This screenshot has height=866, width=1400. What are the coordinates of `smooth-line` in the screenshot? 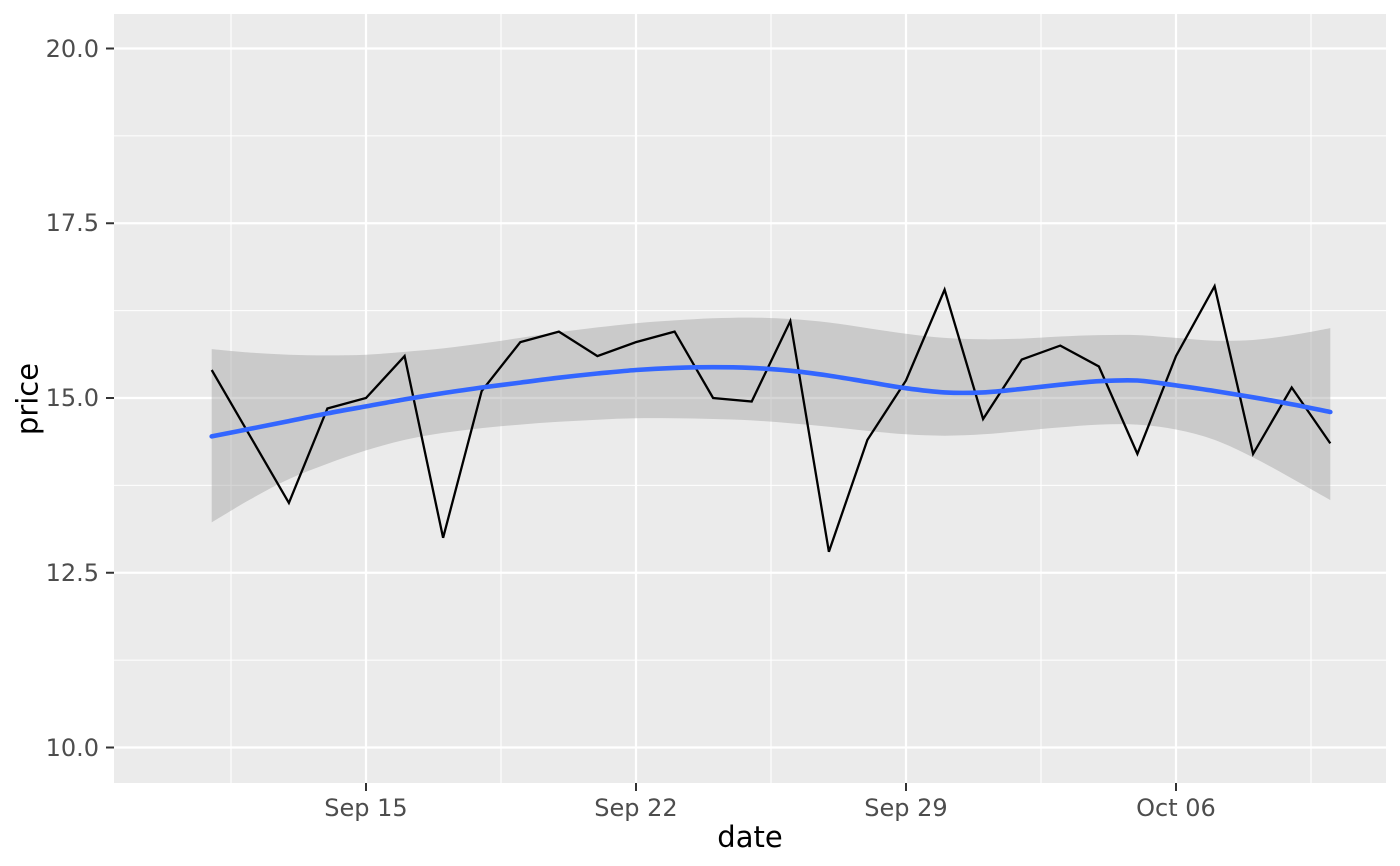 It's located at (771, 401).